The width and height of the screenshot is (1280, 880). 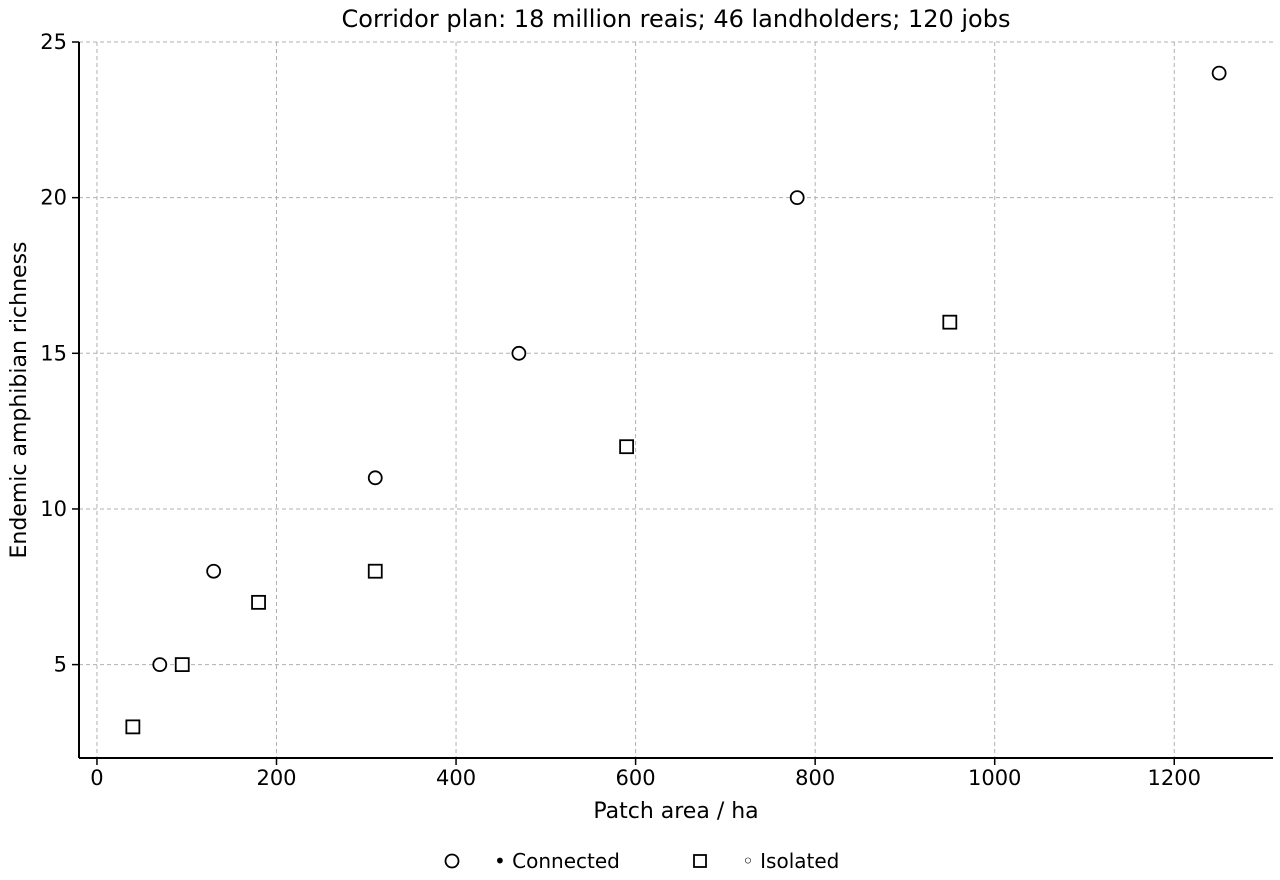 What do you see at coordinates (53, 353) in the screenshot?
I see `y-tick-label: 15` at bounding box center [53, 353].